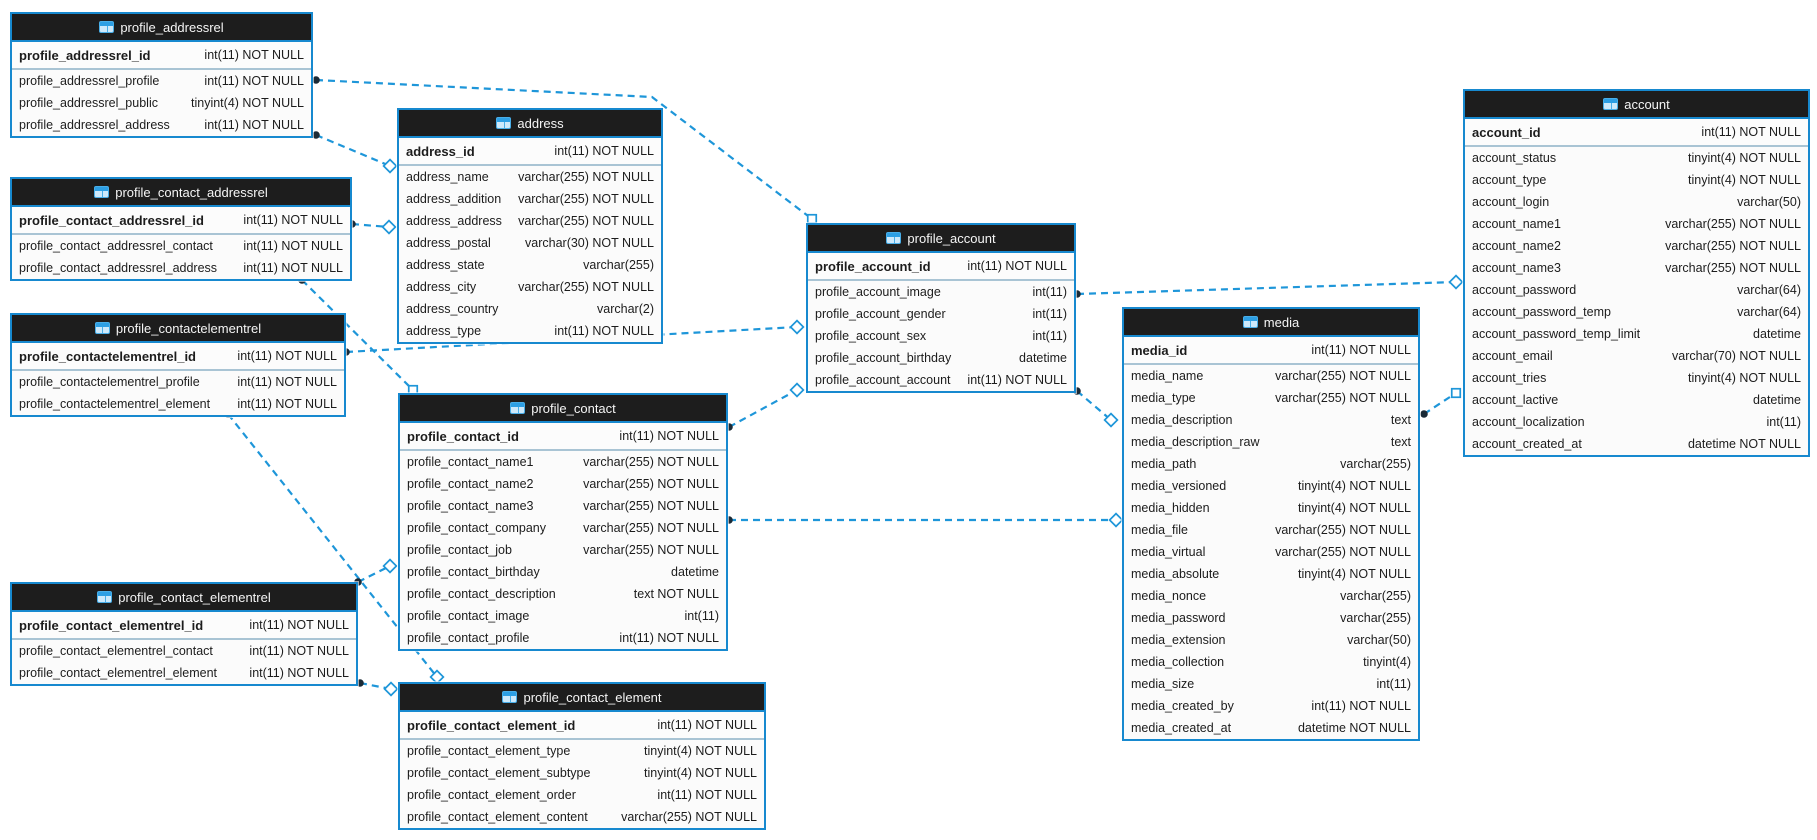 This screenshot has height=840, width=1817. Describe the element at coordinates (473, 572) in the screenshot. I see `column-name: profile_contact_birthday` at that location.